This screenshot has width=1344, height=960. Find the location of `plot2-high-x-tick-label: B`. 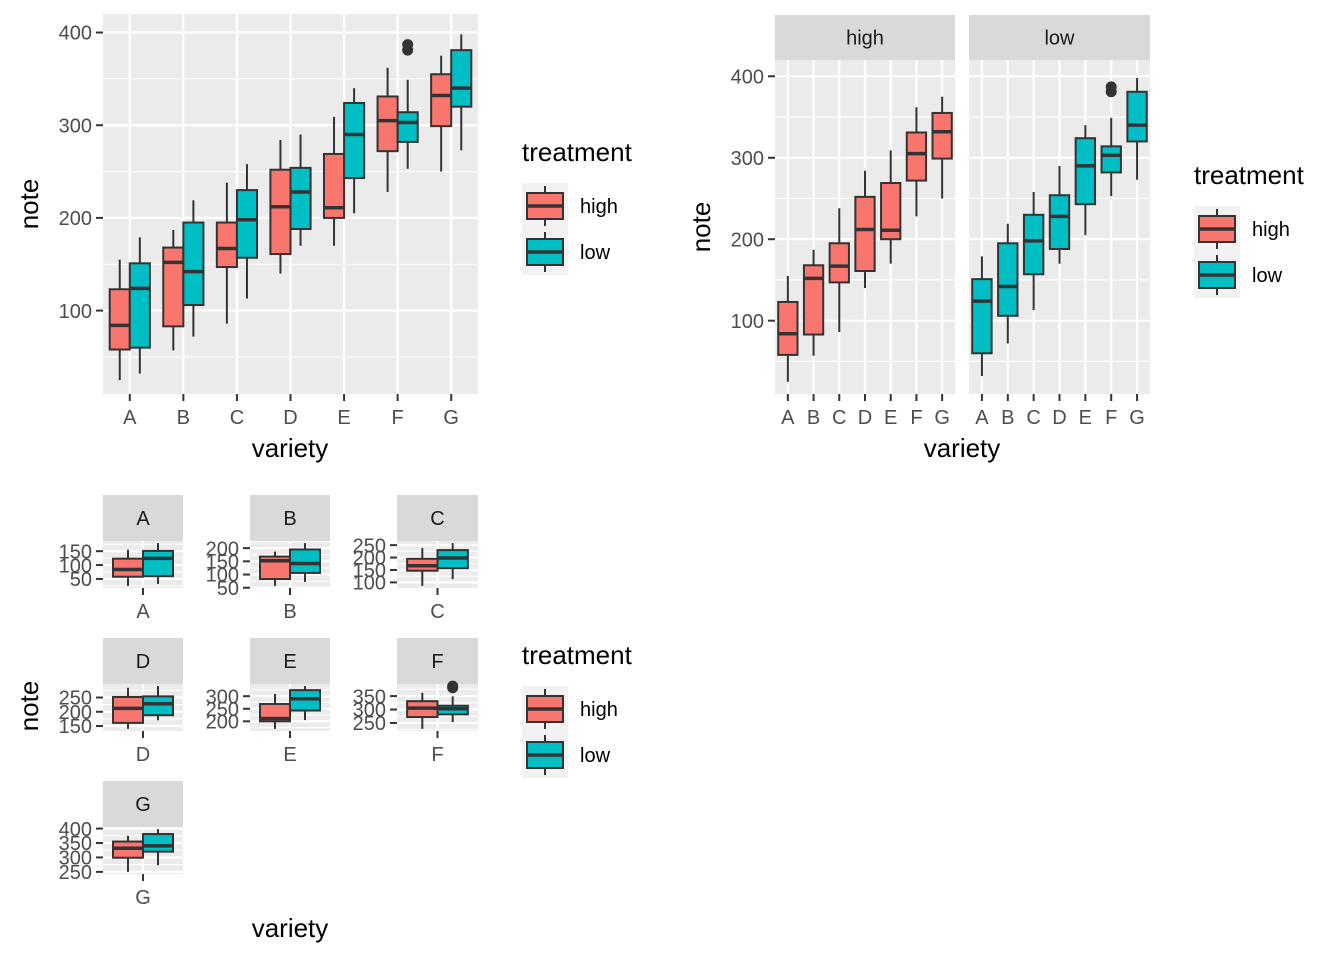

plot2-high-x-tick-label: B is located at coordinates (813, 418).